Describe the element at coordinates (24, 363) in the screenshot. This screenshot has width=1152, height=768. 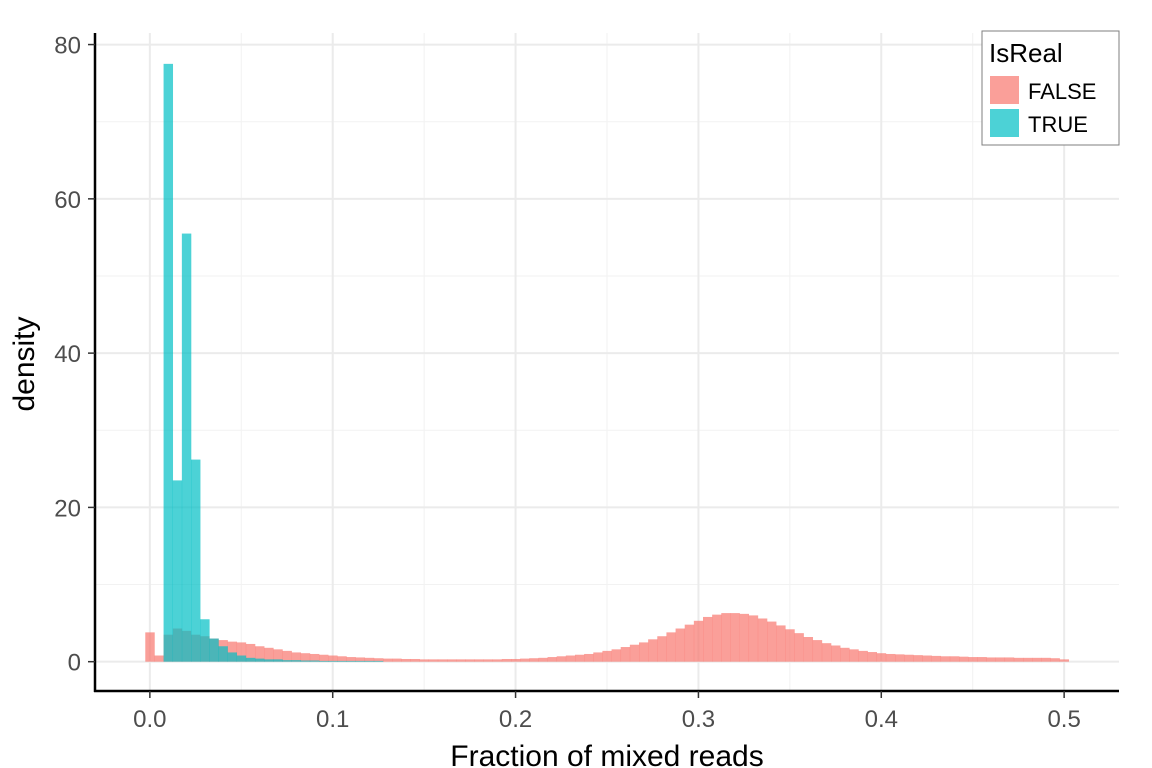
I see `y-axis-title: density` at that location.